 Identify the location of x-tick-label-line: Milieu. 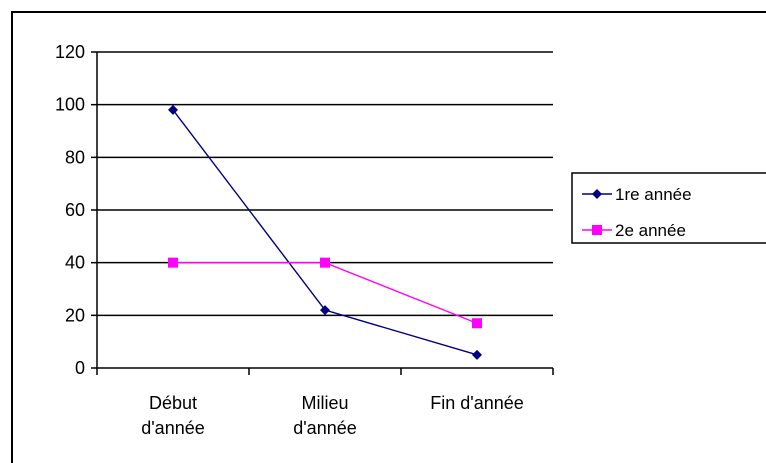
(324, 403).